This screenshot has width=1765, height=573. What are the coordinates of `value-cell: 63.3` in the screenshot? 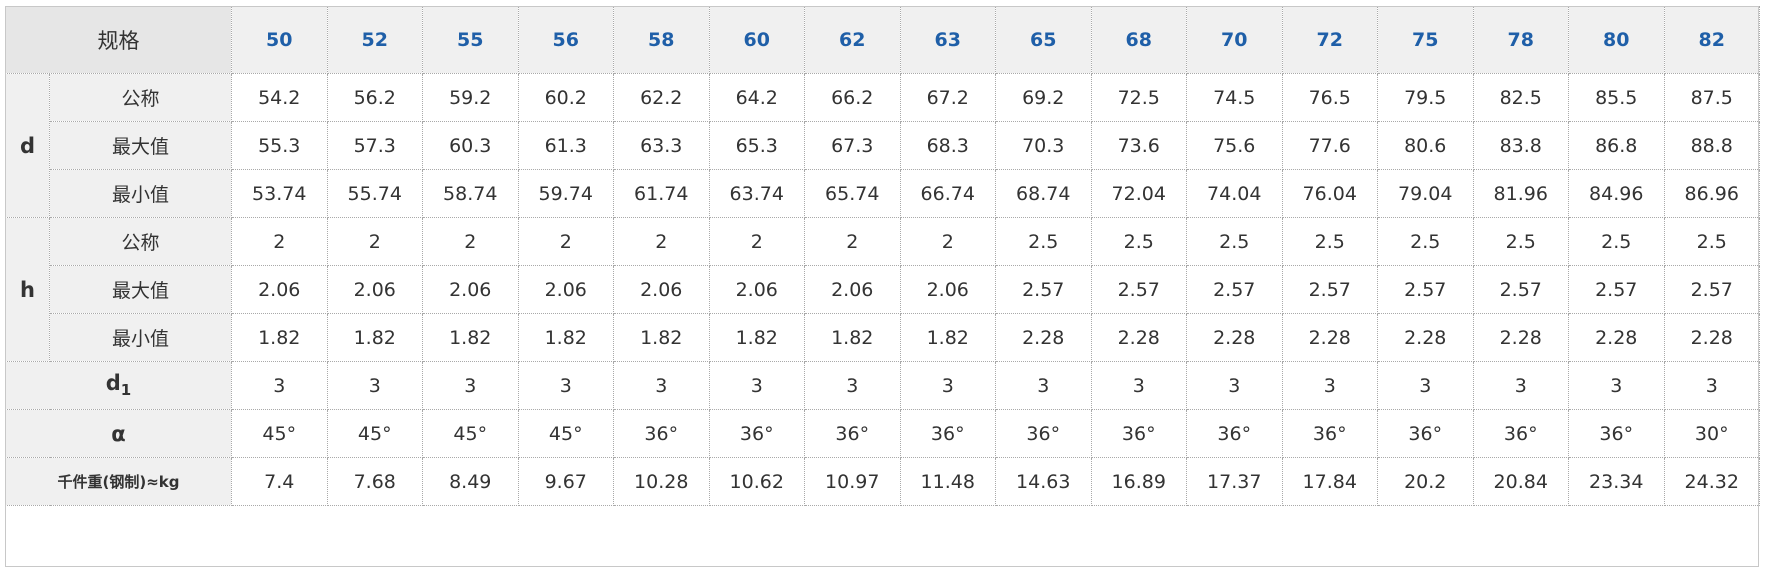 It's located at (661, 145).